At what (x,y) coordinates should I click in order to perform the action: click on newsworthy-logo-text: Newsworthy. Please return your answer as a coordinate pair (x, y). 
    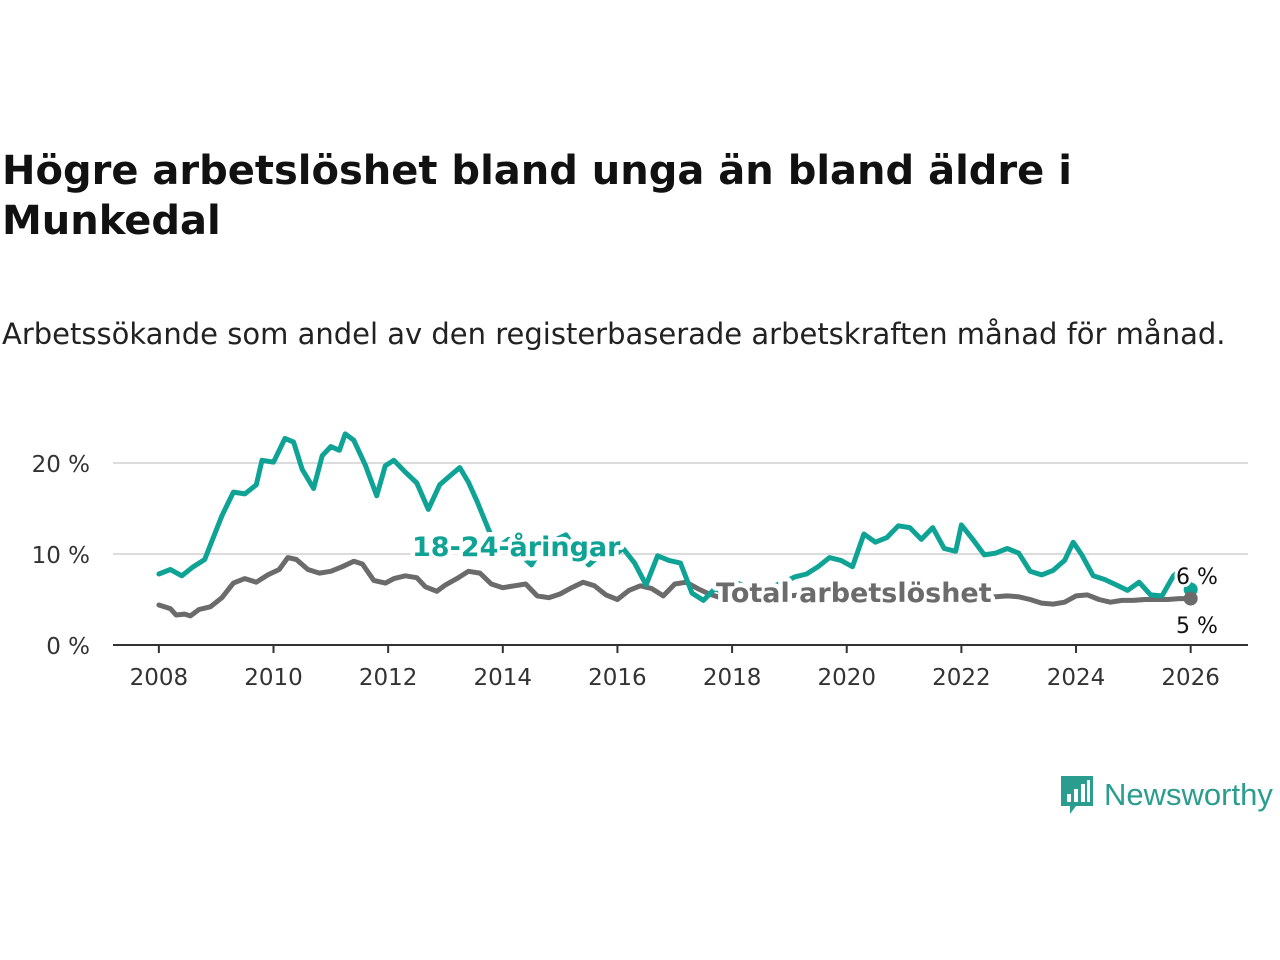
    Looking at the image, I should click on (1188, 794).